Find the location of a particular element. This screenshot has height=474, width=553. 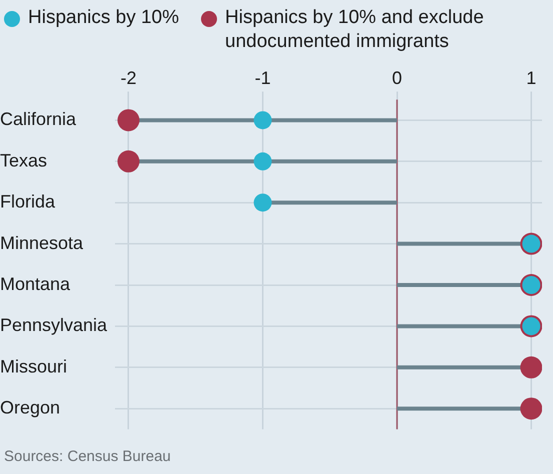

legend-label: Hispanics by 10% and exclude undocumented immigrants is located at coordinates (355, 30).